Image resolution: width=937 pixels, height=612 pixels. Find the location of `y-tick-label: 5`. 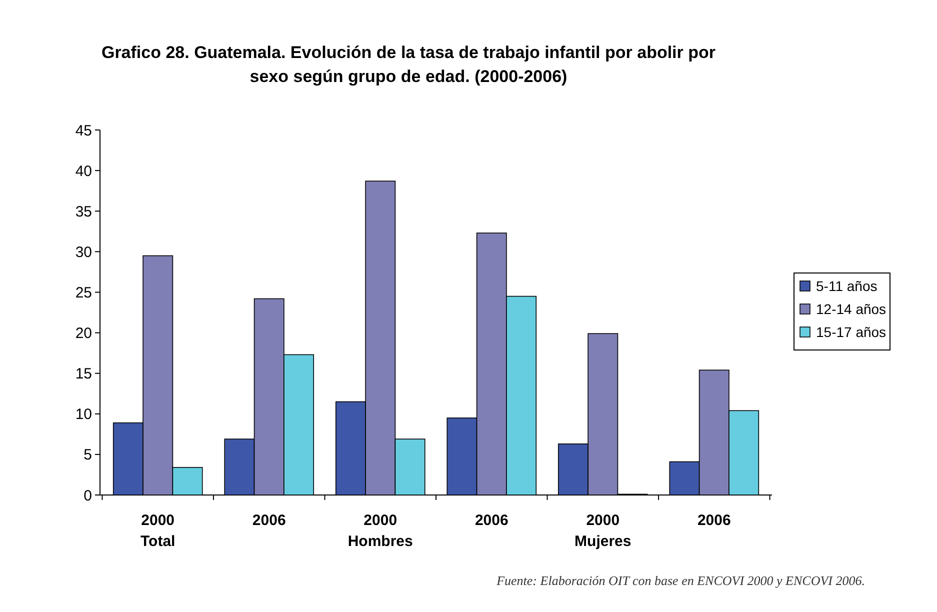

y-tick-label: 5 is located at coordinates (88, 455).